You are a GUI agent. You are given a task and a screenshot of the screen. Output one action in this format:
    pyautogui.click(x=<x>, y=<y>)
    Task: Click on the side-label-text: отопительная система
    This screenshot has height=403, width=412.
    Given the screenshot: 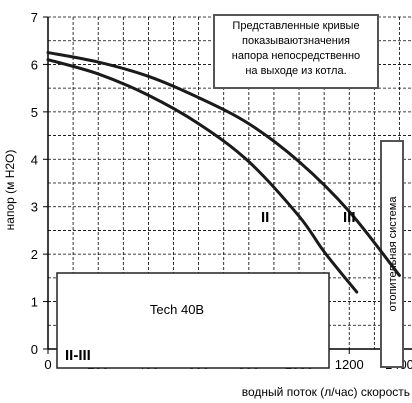 What is the action you would take?
    pyautogui.click(x=393, y=254)
    